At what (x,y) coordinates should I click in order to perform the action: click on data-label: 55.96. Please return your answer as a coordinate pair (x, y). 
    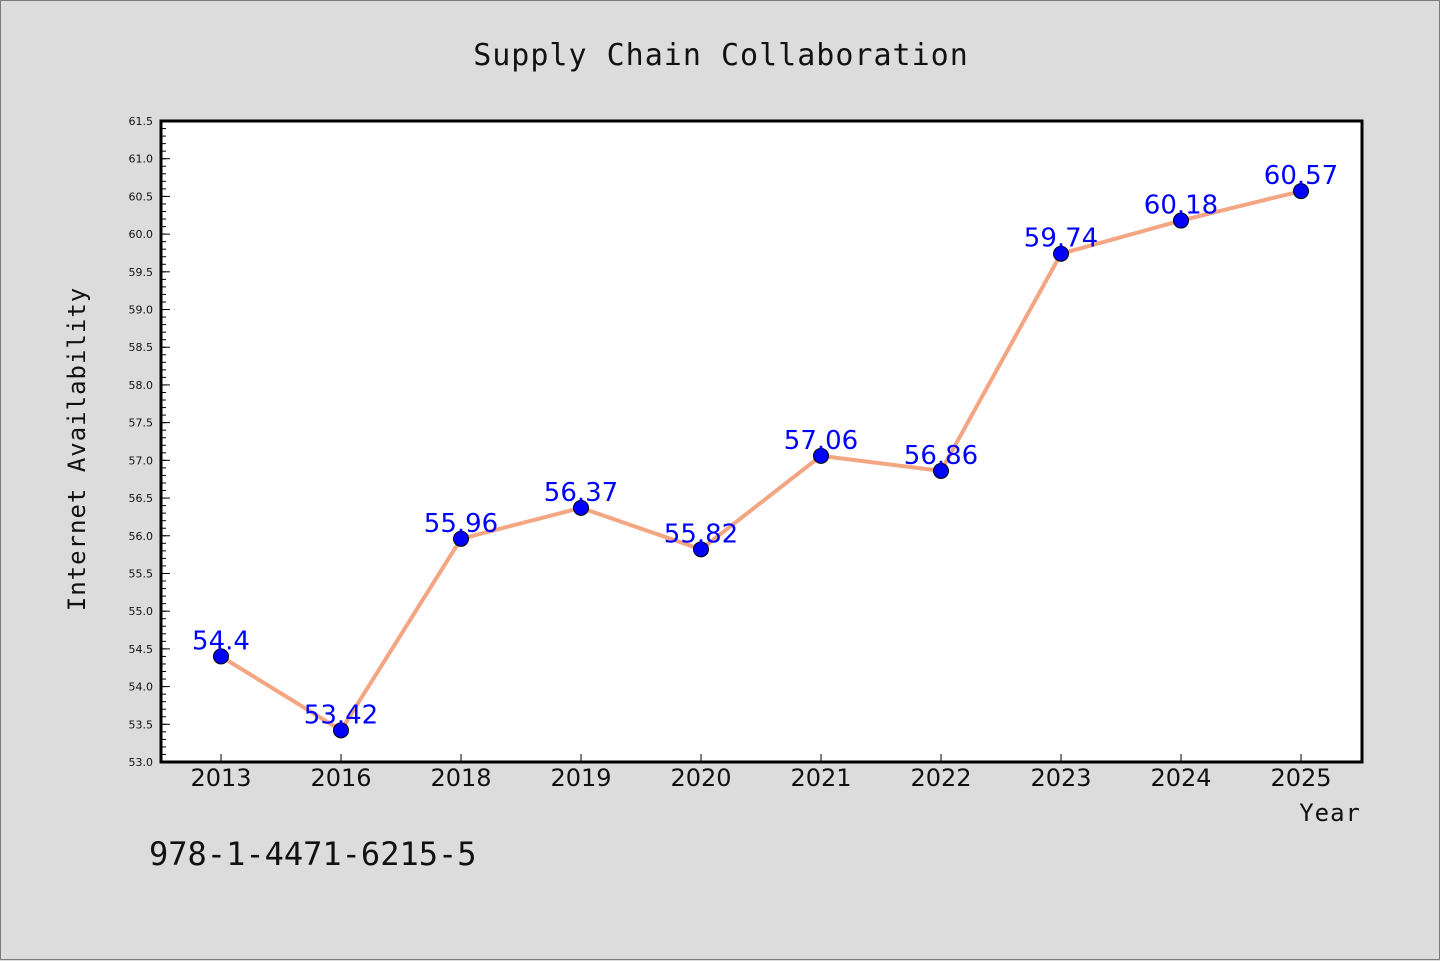
    Looking at the image, I should click on (461, 524).